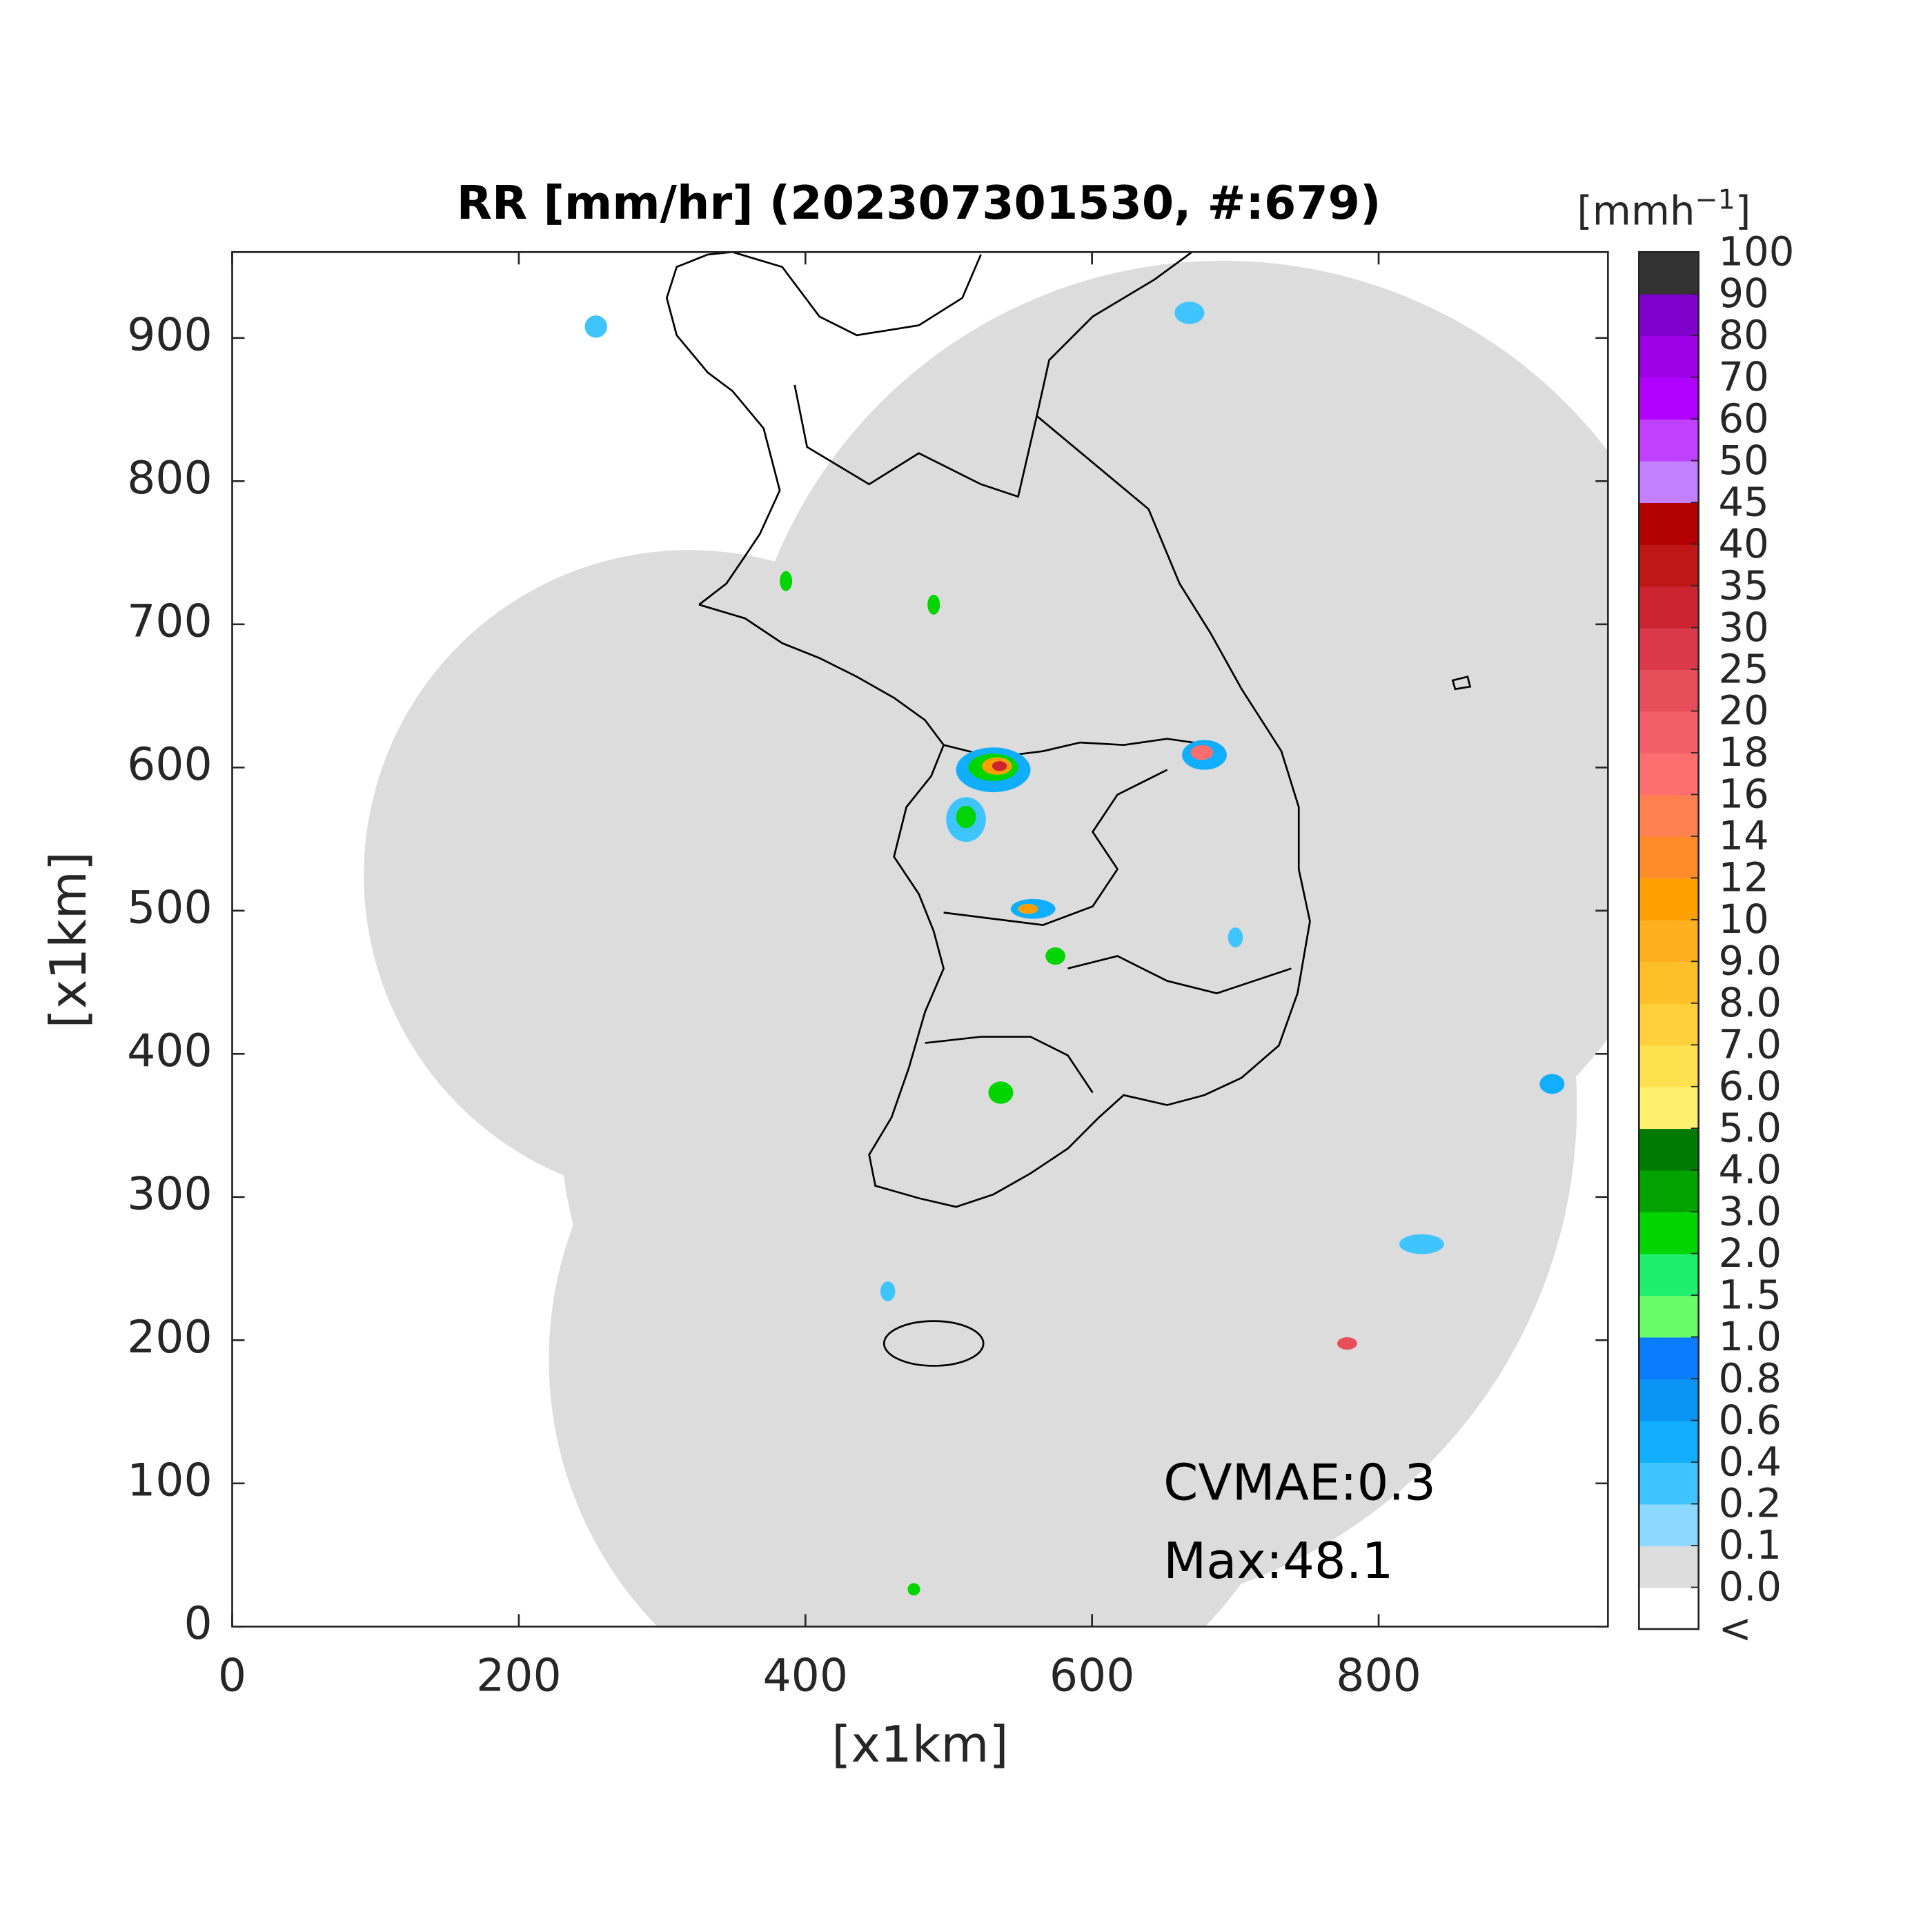 The image size is (1932, 1932). What do you see at coordinates (1750, 1504) in the screenshot?
I see `colorbar-label: 0.2` at bounding box center [1750, 1504].